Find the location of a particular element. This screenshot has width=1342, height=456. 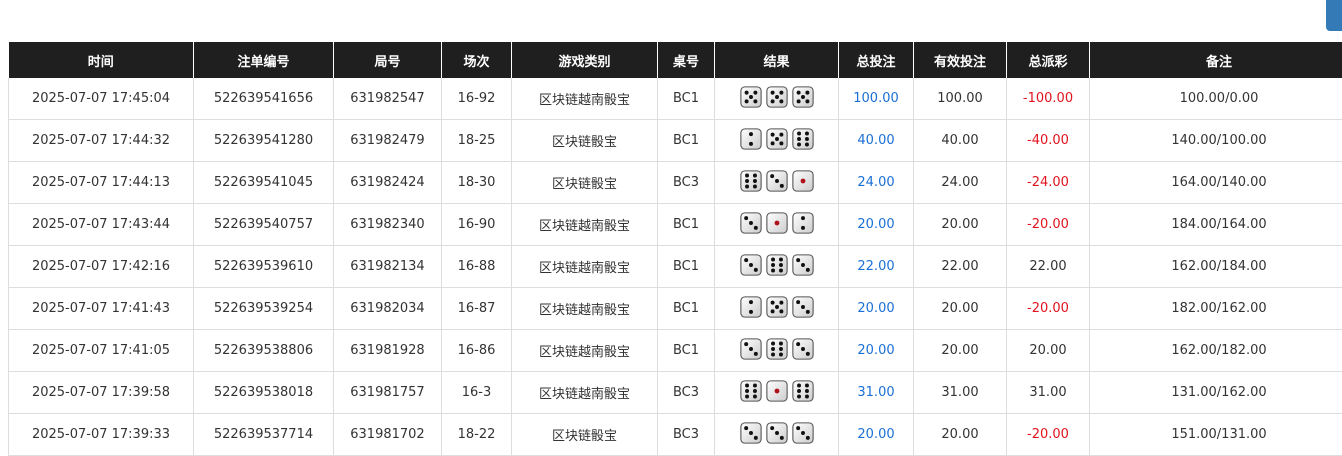

cell-round: 631981928 is located at coordinates (388, 351).